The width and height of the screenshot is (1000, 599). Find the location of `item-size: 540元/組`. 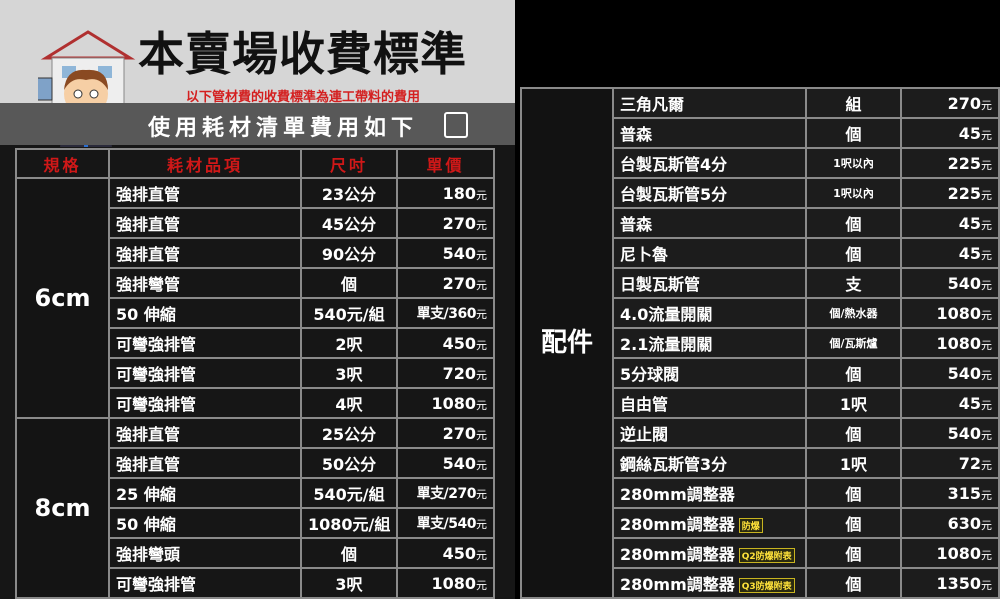

item-size: 540元/組 is located at coordinates (349, 313).